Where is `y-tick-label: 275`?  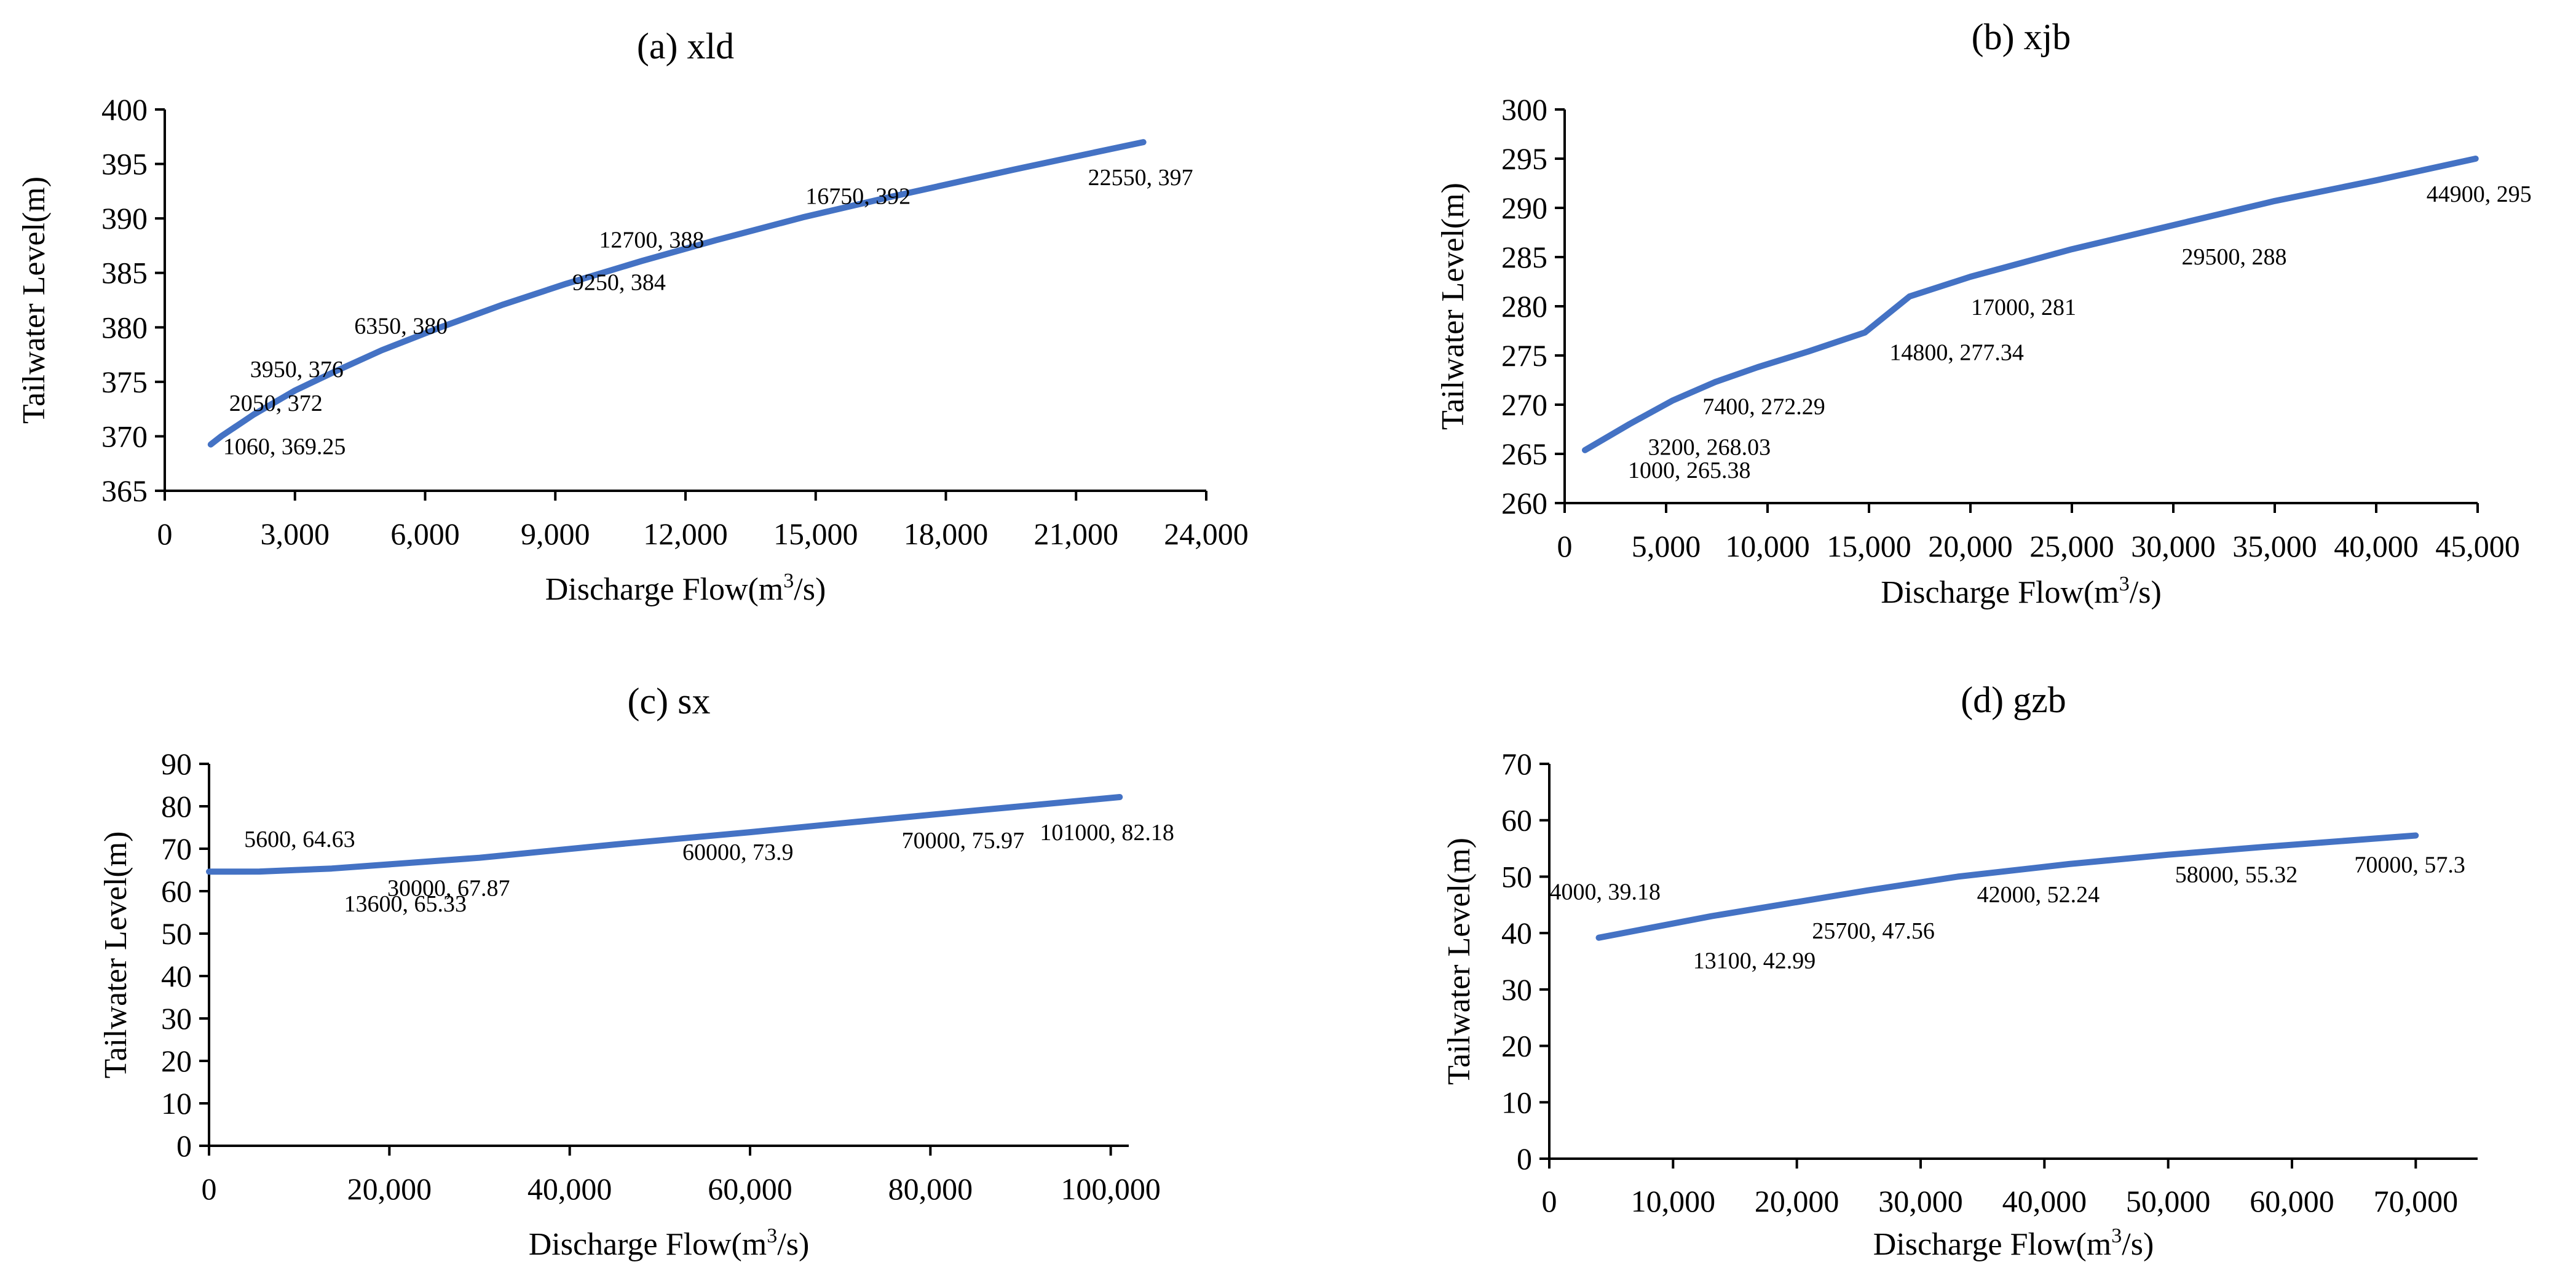
y-tick-label: 275 is located at coordinates (1524, 355).